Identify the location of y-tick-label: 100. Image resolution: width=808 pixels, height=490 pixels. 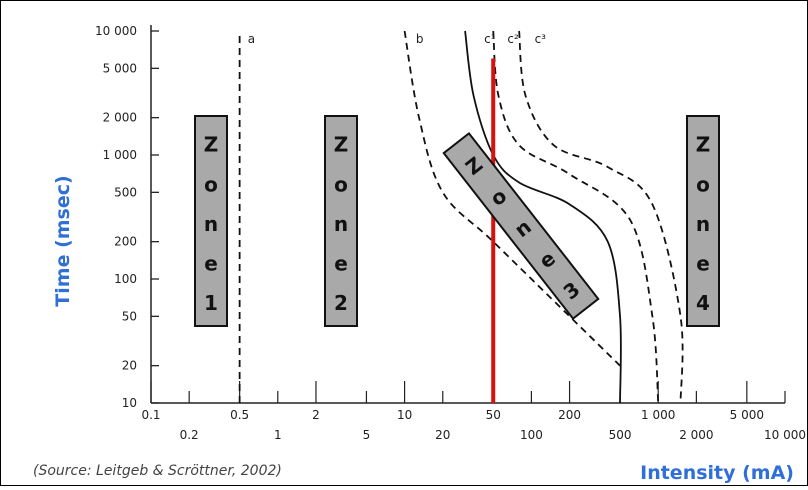
(125, 279).